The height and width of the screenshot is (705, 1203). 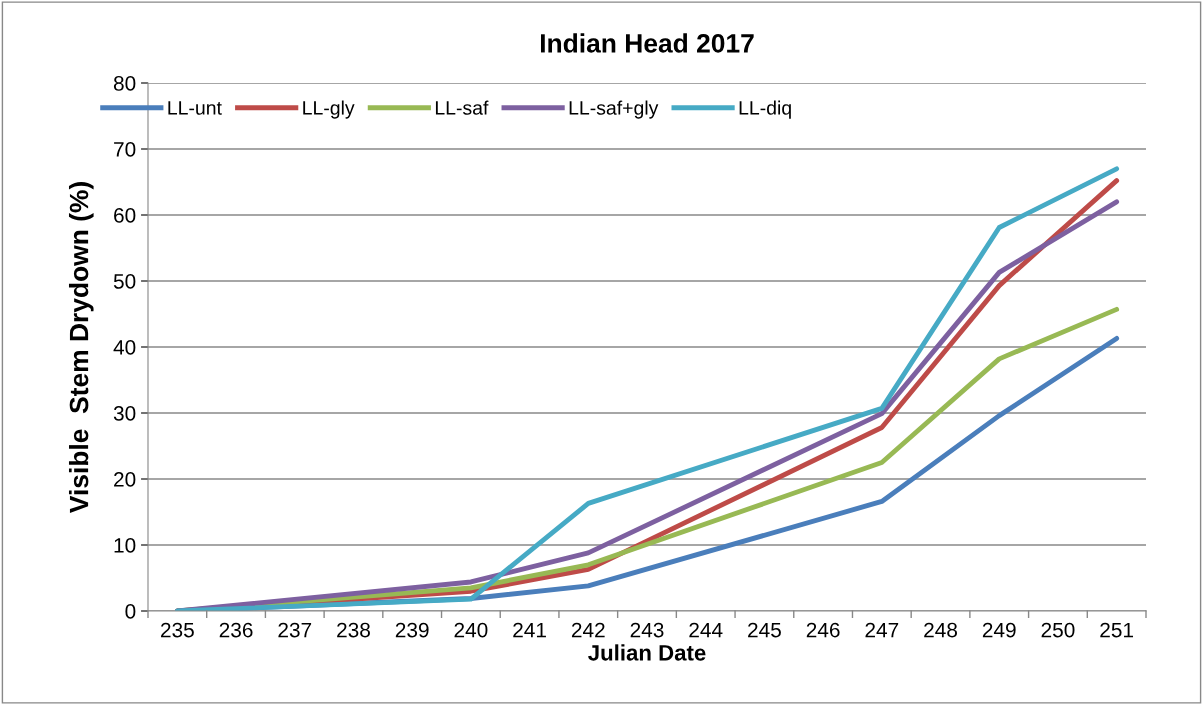 What do you see at coordinates (125, 149) in the screenshot?
I see `y-tick-label: 70` at bounding box center [125, 149].